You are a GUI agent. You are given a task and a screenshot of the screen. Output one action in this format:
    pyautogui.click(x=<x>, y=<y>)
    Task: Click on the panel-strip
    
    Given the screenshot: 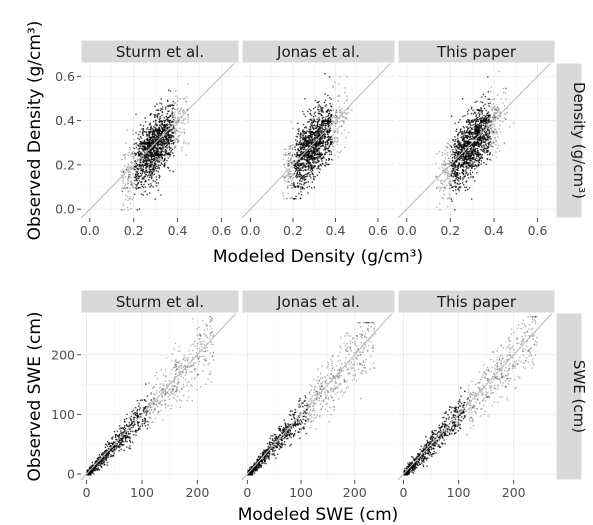 What is the action you would take?
    pyautogui.click(x=318, y=51)
    